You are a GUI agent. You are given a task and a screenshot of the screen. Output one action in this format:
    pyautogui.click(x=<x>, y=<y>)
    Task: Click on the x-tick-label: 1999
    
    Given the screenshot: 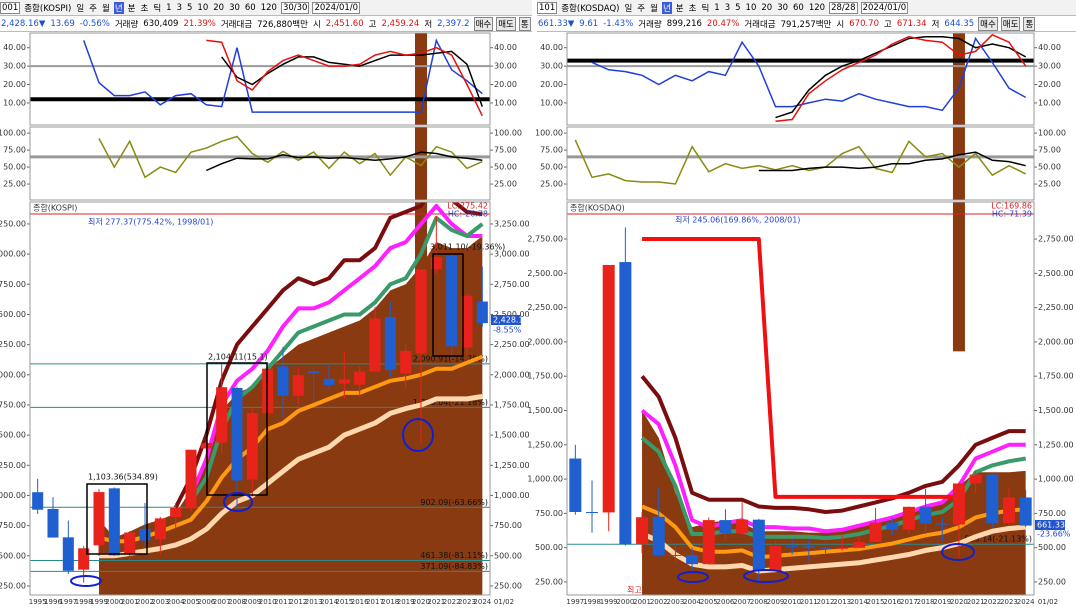 What is the action you would take?
    pyautogui.click(x=609, y=602)
    